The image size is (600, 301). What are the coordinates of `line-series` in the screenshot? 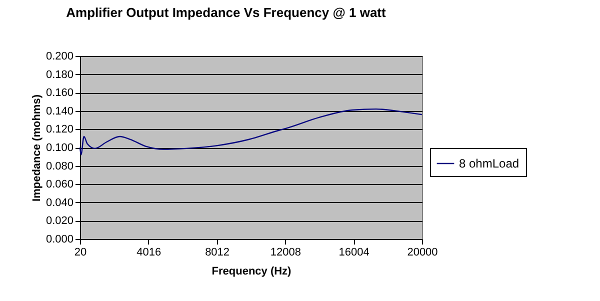 It's located at (251, 132).